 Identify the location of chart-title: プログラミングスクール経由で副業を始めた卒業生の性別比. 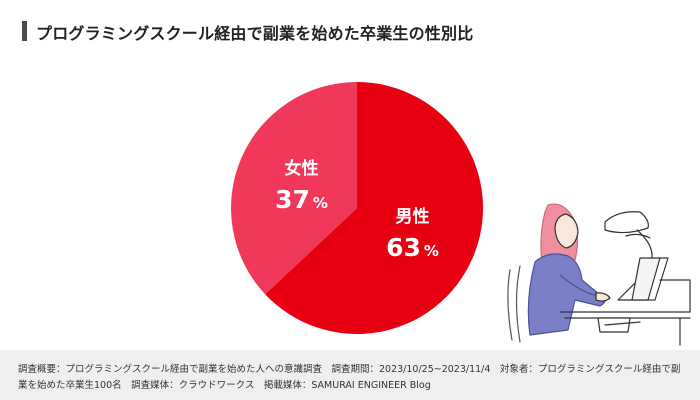
(255, 33).